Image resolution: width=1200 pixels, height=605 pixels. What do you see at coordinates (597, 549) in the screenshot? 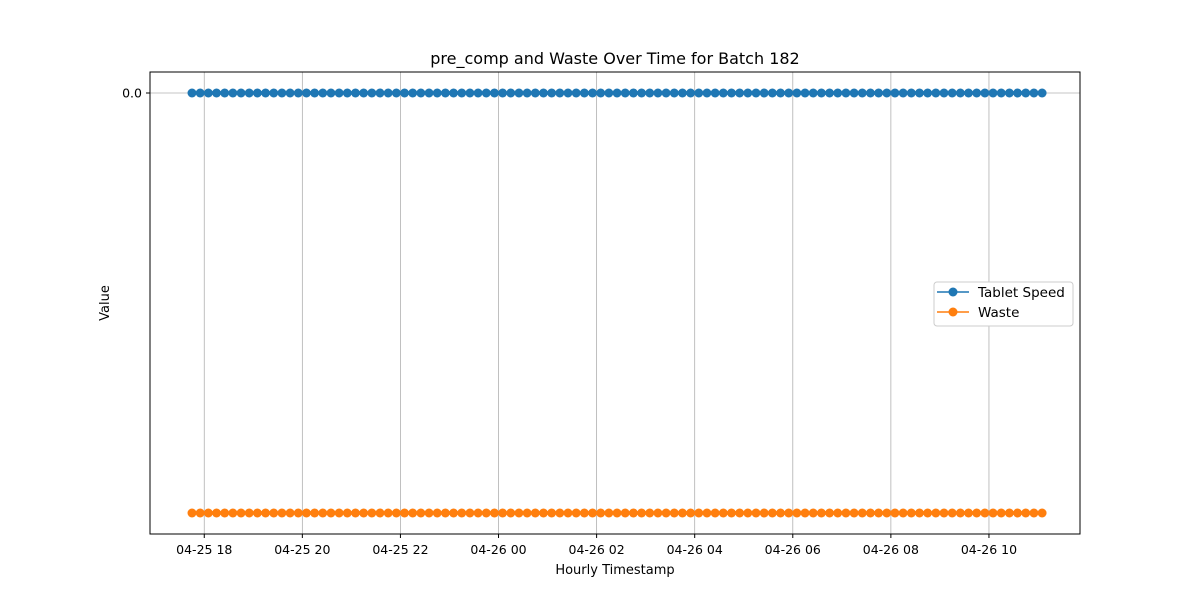
I see `x-tick-label: 04-26 02` at bounding box center [597, 549].